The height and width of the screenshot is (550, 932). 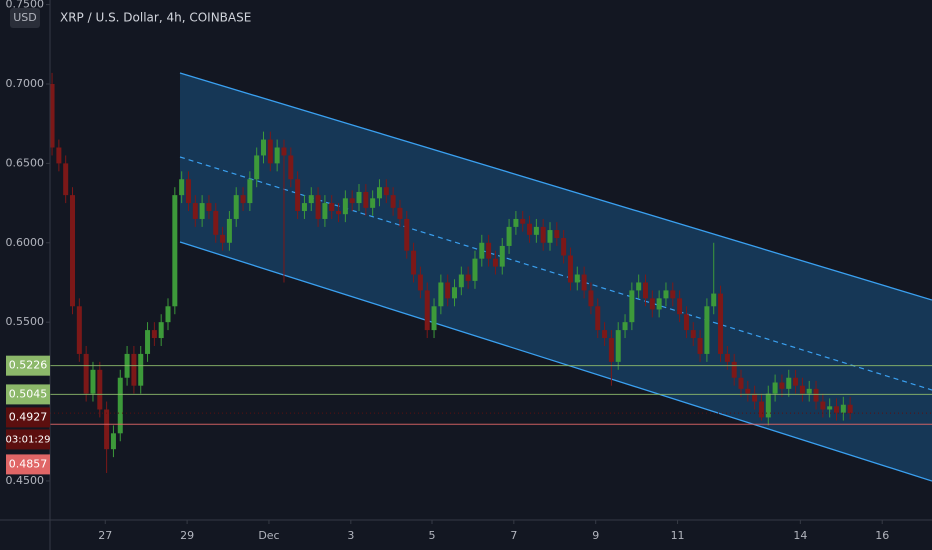 I want to click on x-tick-label: 29, so click(x=187, y=535).